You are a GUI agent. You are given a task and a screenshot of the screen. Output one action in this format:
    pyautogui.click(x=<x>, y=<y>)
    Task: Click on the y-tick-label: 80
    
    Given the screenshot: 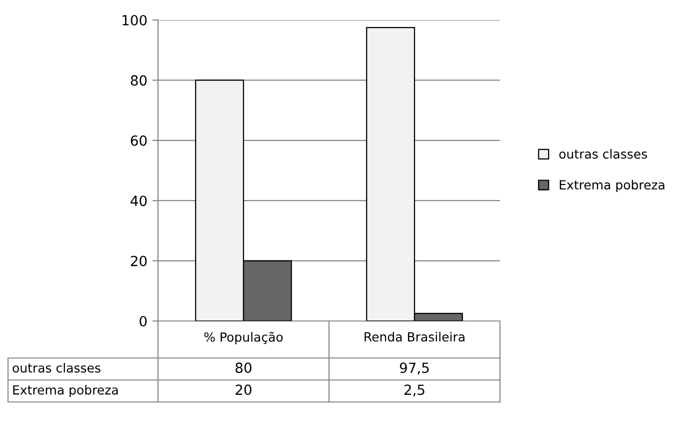 What is the action you would take?
    pyautogui.click(x=138, y=80)
    